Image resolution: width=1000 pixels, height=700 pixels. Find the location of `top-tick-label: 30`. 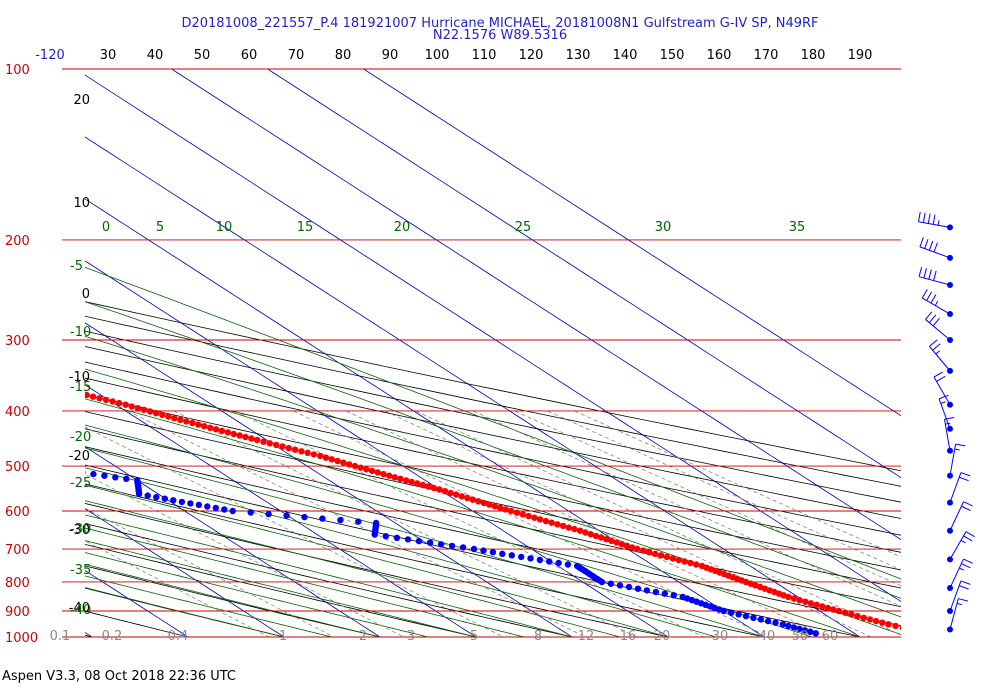

top-tick-label: 30 is located at coordinates (108, 55).